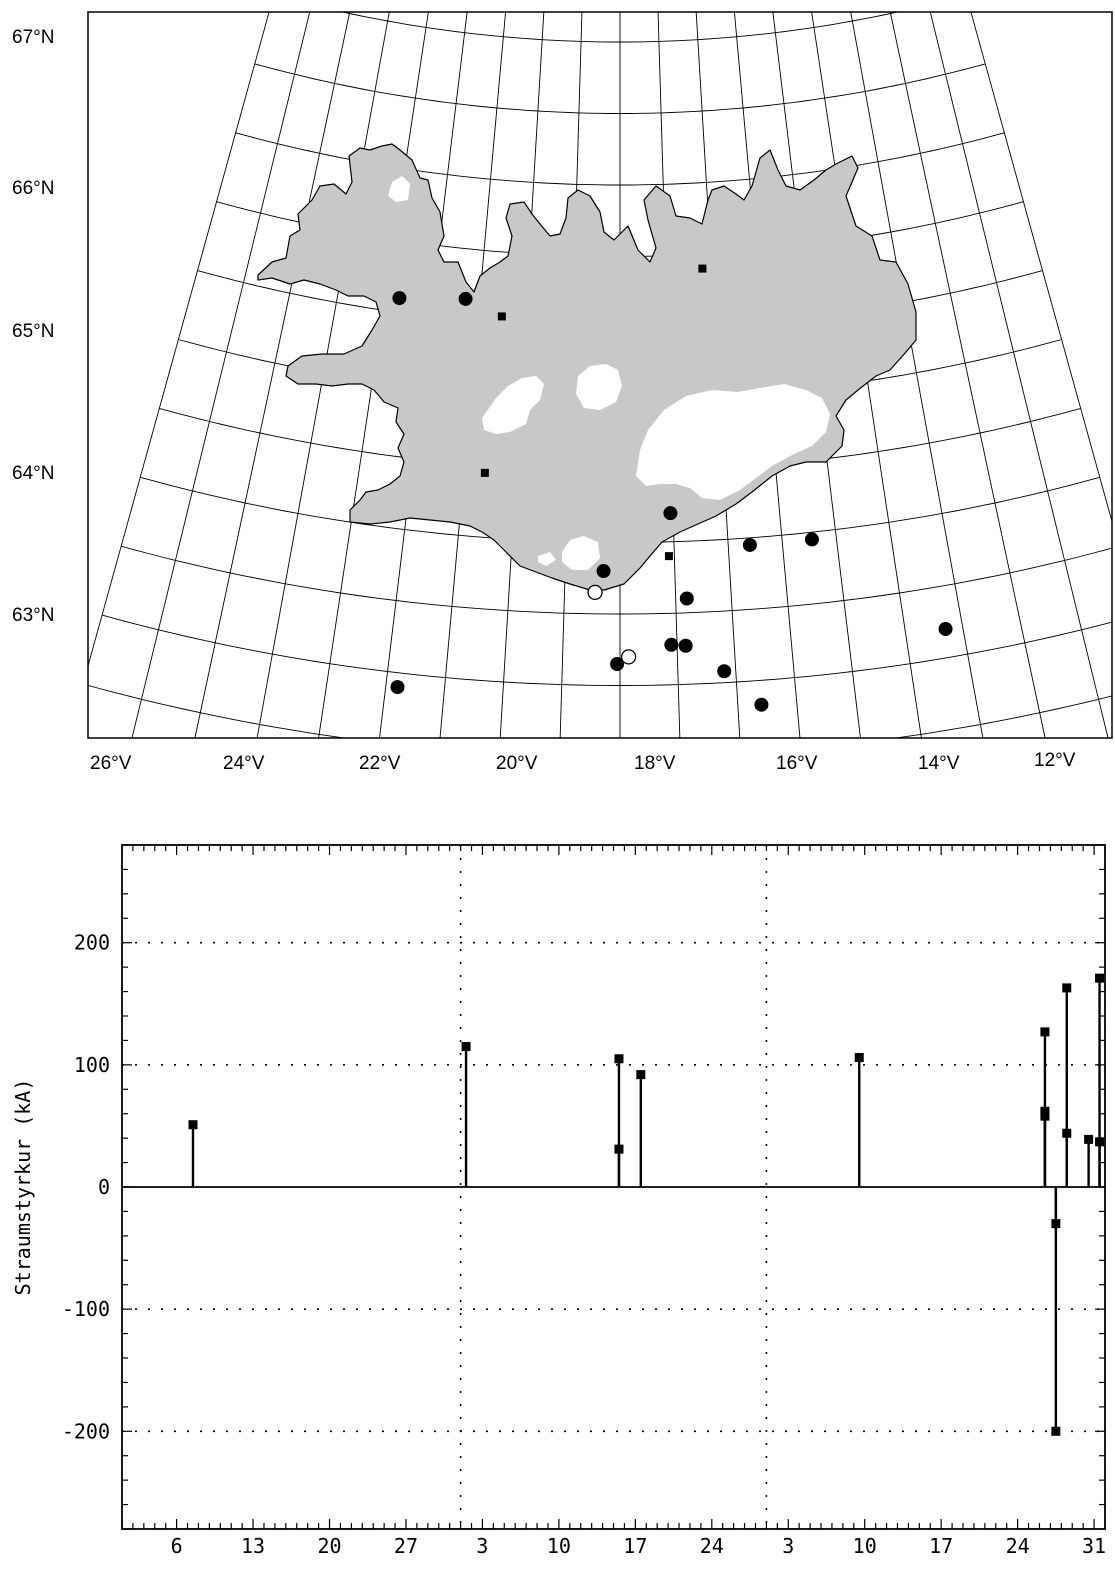  What do you see at coordinates (380, 763) in the screenshot?
I see `lon-label: 22°V` at bounding box center [380, 763].